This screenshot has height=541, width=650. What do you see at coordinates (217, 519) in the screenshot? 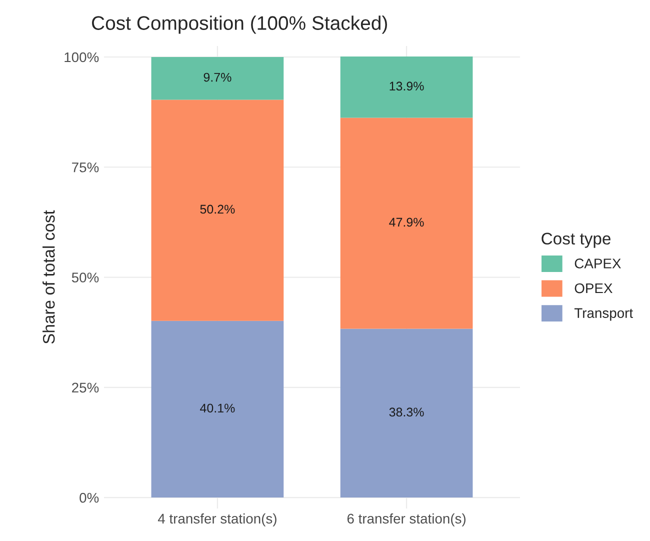
I see `x-tick-label: 4 transfer station(s)` at bounding box center [217, 519].